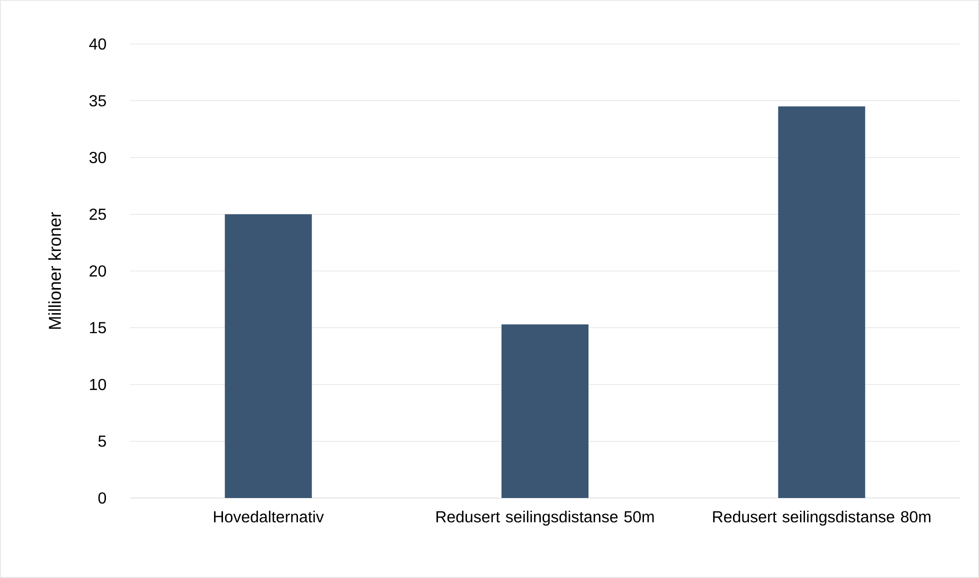 This screenshot has width=979, height=578. Describe the element at coordinates (102, 441) in the screenshot. I see `y-tick-label: 5` at that location.